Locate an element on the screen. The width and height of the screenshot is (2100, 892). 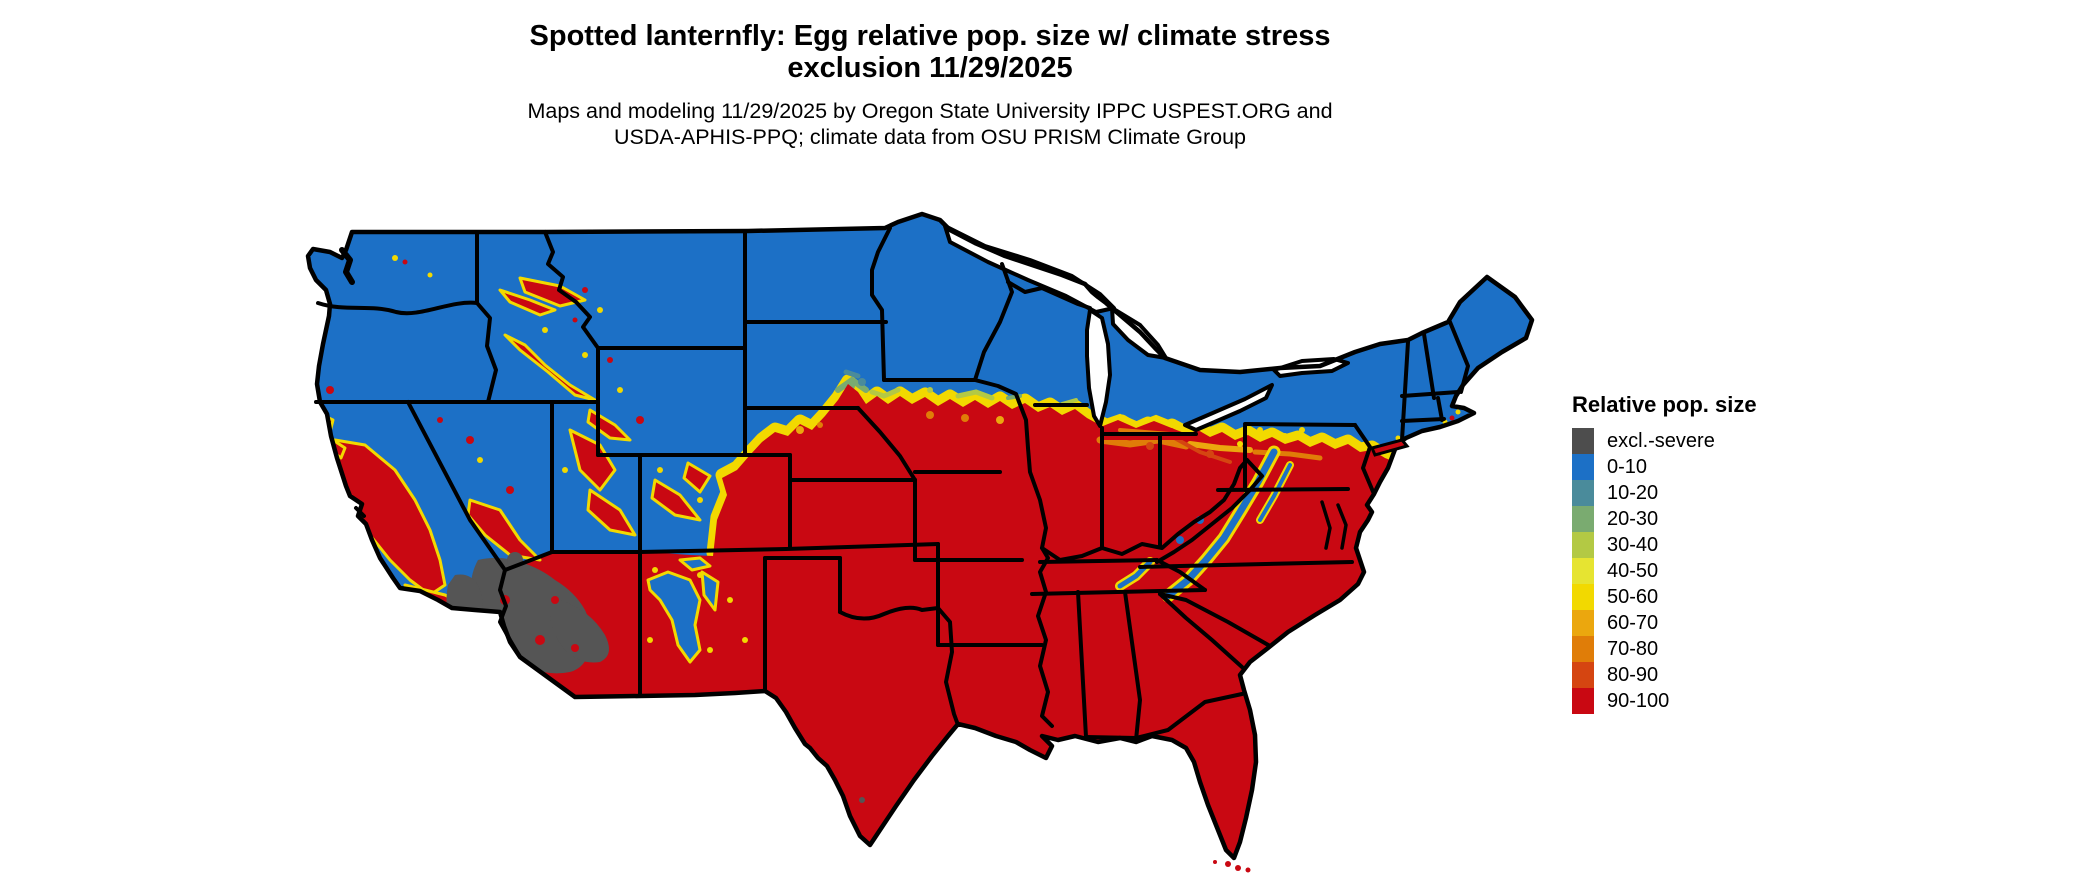
legend-label: excl.-severe is located at coordinates (1661, 441).